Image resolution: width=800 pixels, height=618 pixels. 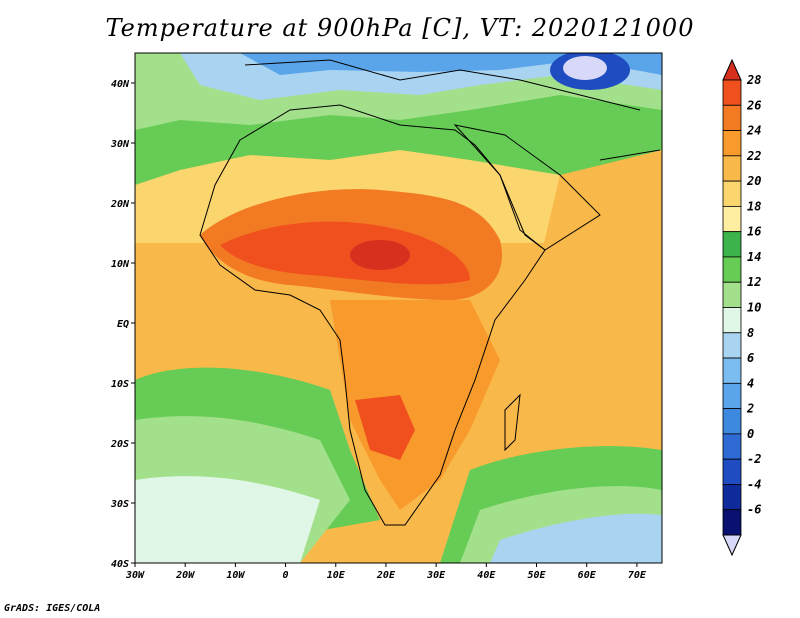 What do you see at coordinates (750, 383) in the screenshot?
I see `colorbar-label: 4` at bounding box center [750, 383].